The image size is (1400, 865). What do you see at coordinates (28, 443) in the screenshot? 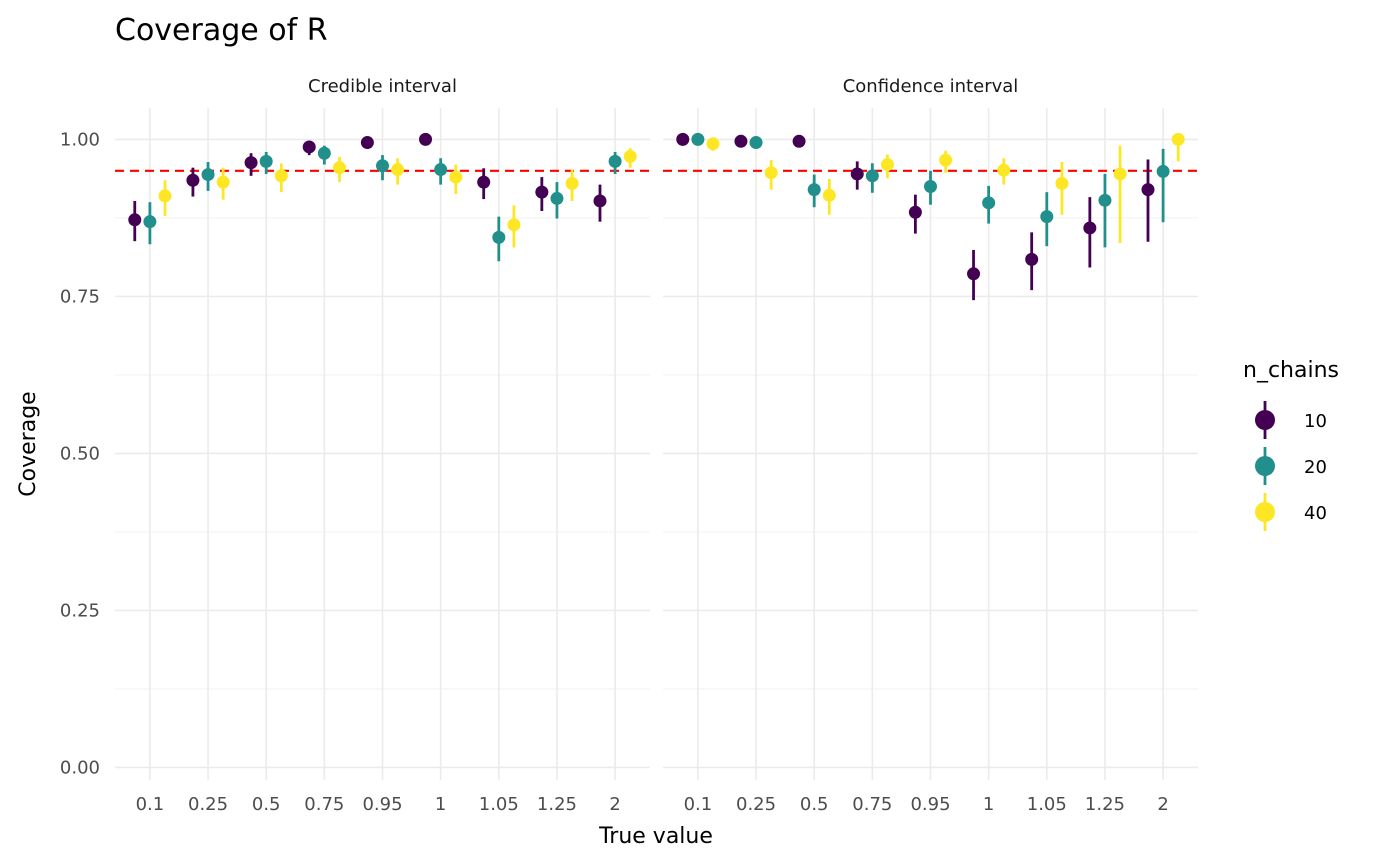
I see `y-axis-title: Coverage` at bounding box center [28, 443].